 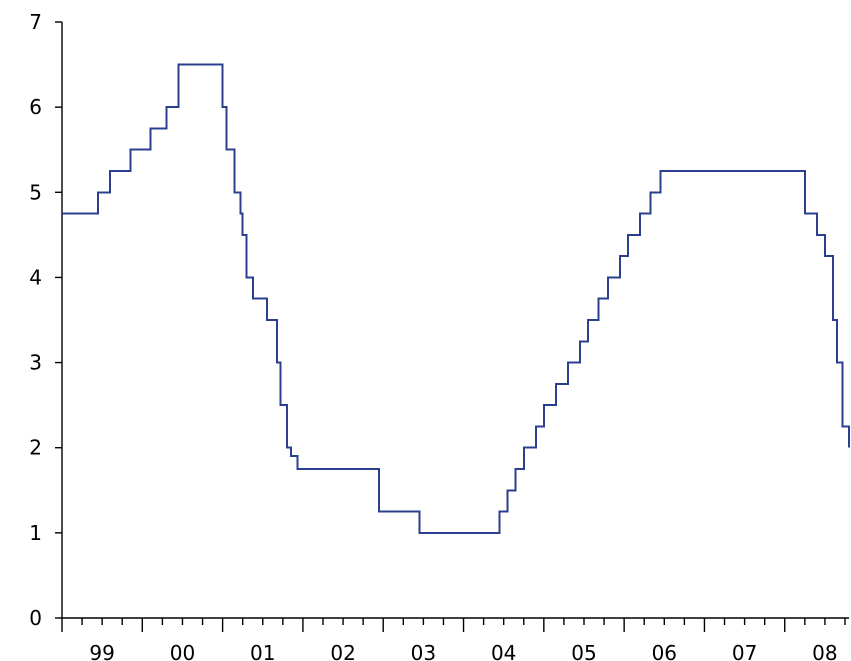 What do you see at coordinates (824, 651) in the screenshot?
I see `x-tick-label: 08` at bounding box center [824, 651].